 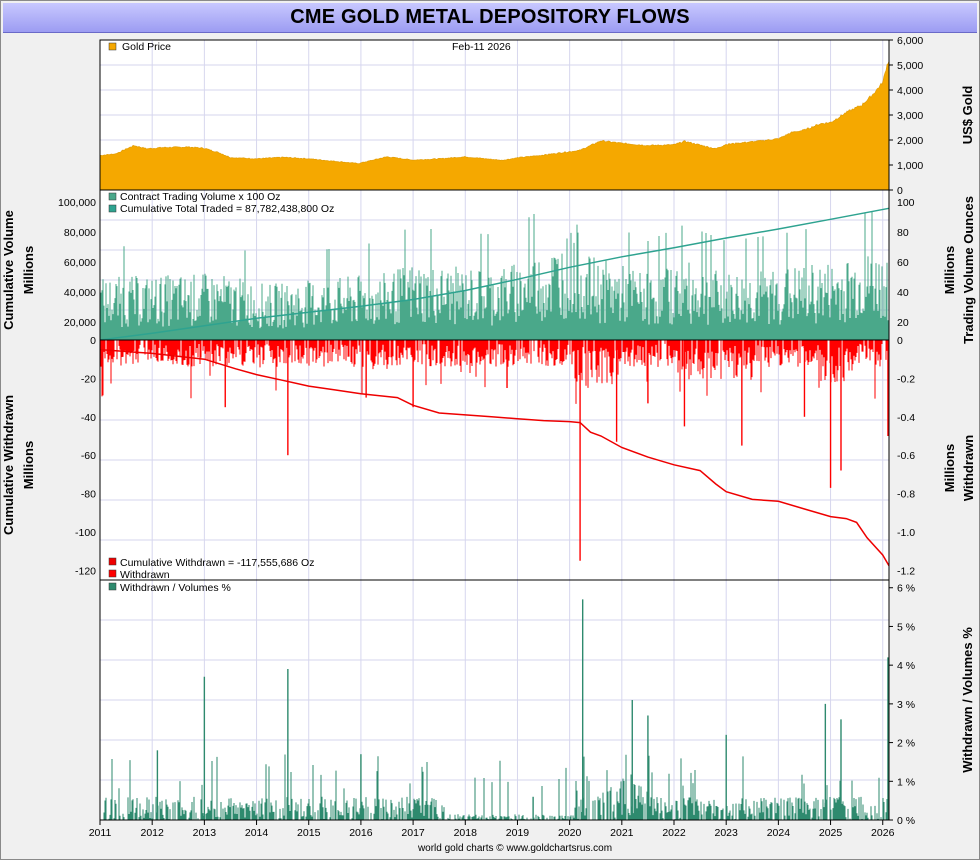 What do you see at coordinates (906, 533) in the screenshot?
I see `withdrawn-right-tick-label: -1.0` at bounding box center [906, 533].